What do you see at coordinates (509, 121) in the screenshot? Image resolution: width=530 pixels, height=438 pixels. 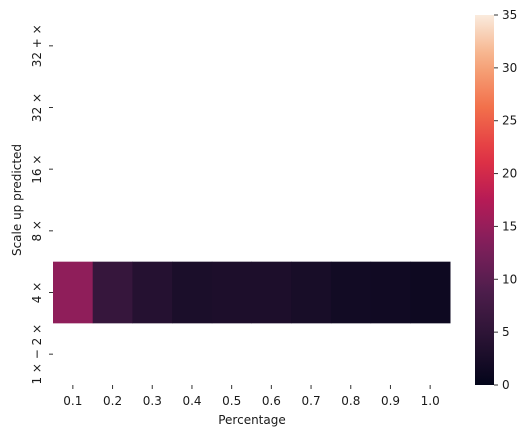 I see `colorbar-tick-label: 25` at bounding box center [509, 121].